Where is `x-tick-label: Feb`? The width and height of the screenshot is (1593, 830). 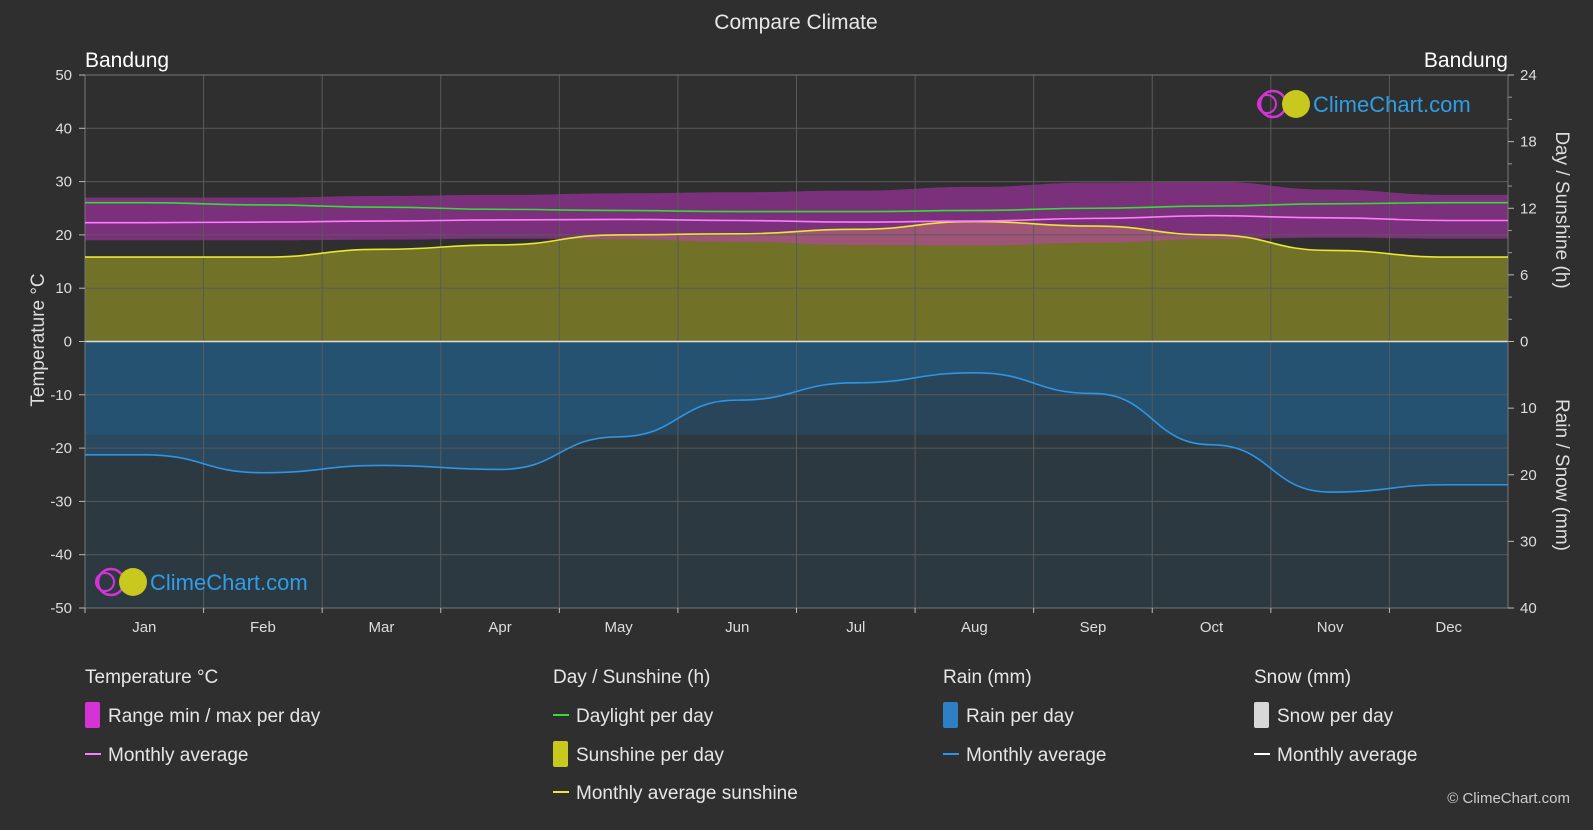 x-tick-label: Feb is located at coordinates (263, 627).